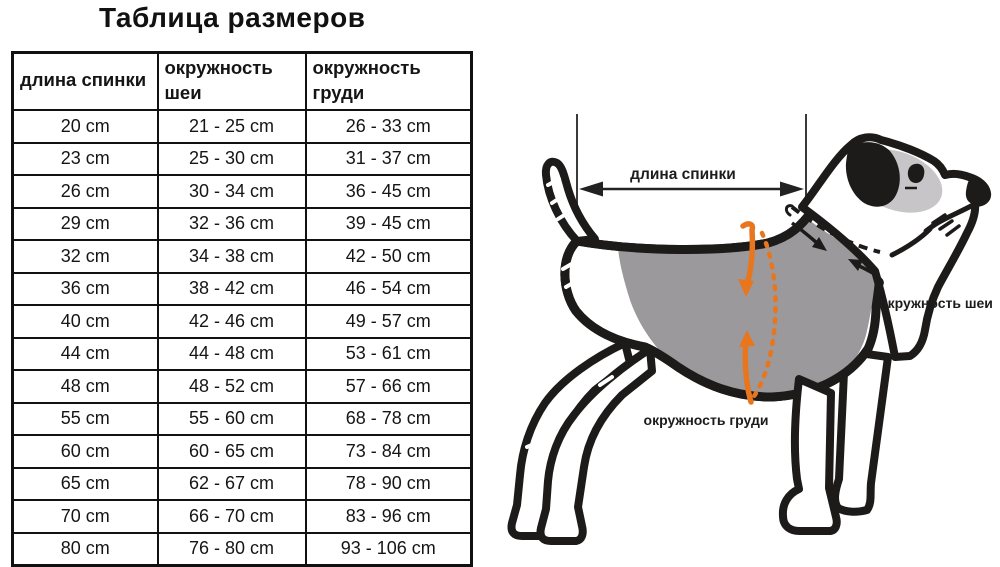 The height and width of the screenshot is (567, 1000). I want to click on size-cell: 80 cm, so click(85, 549).